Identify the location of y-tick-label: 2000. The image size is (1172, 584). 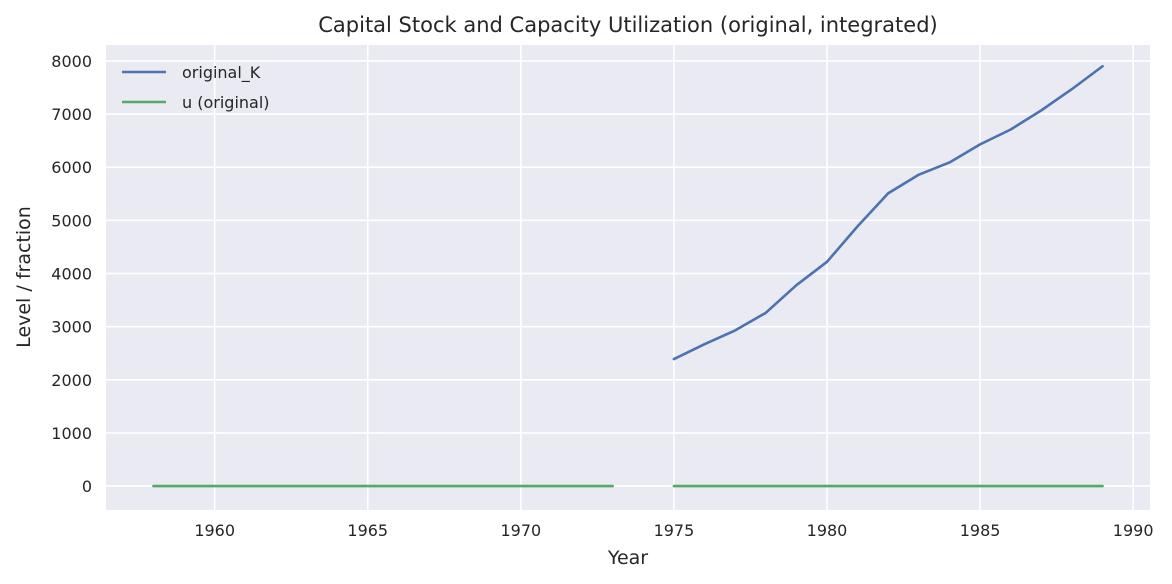
(71, 380).